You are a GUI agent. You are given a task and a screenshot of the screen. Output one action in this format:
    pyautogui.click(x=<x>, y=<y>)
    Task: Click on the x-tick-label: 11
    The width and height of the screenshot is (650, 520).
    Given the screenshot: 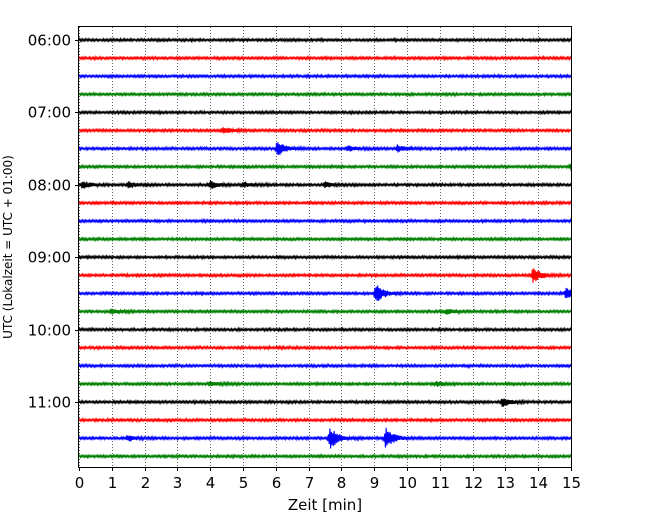 What is the action you would take?
    pyautogui.click(x=440, y=483)
    